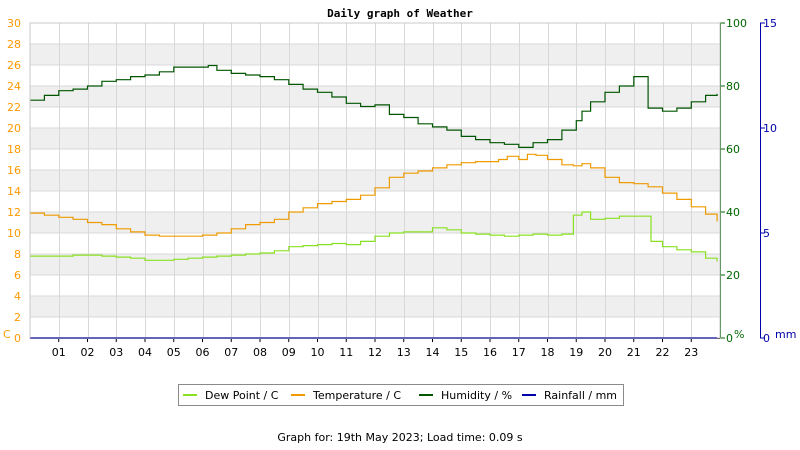  Describe the element at coordinates (14, 170) in the screenshot. I see `temperature-tick-label: 16` at that location.